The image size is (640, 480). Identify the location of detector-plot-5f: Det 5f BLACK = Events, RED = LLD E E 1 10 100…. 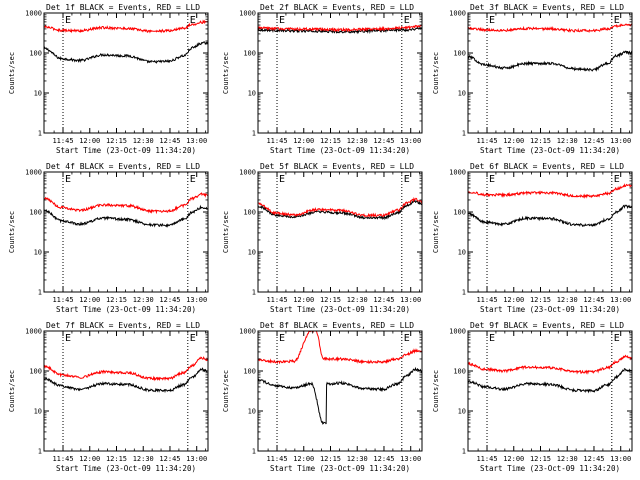
(322, 238).